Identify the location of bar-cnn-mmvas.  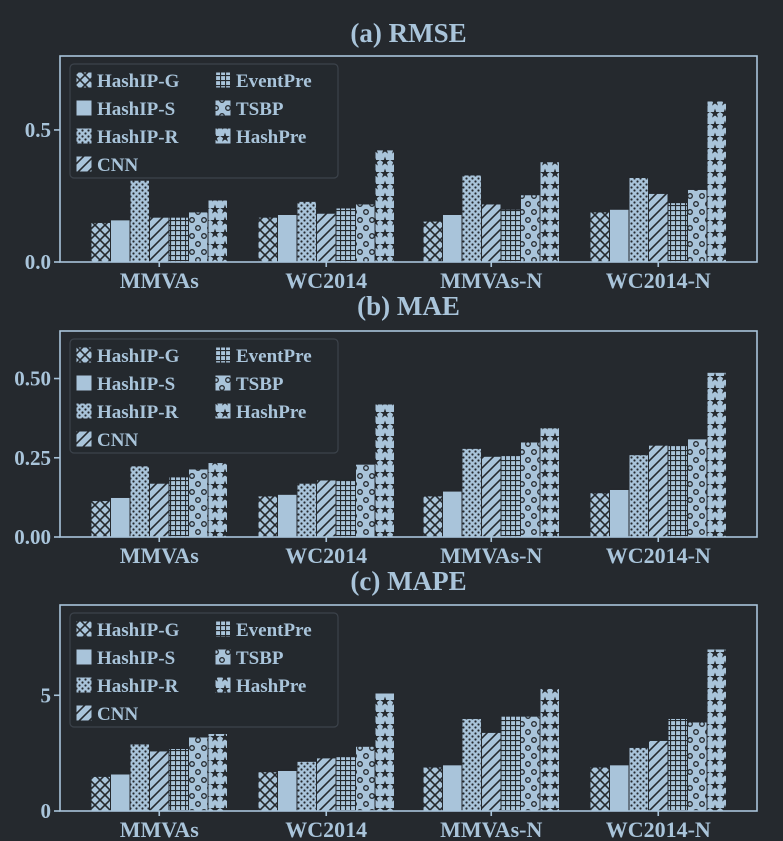
(159, 781).